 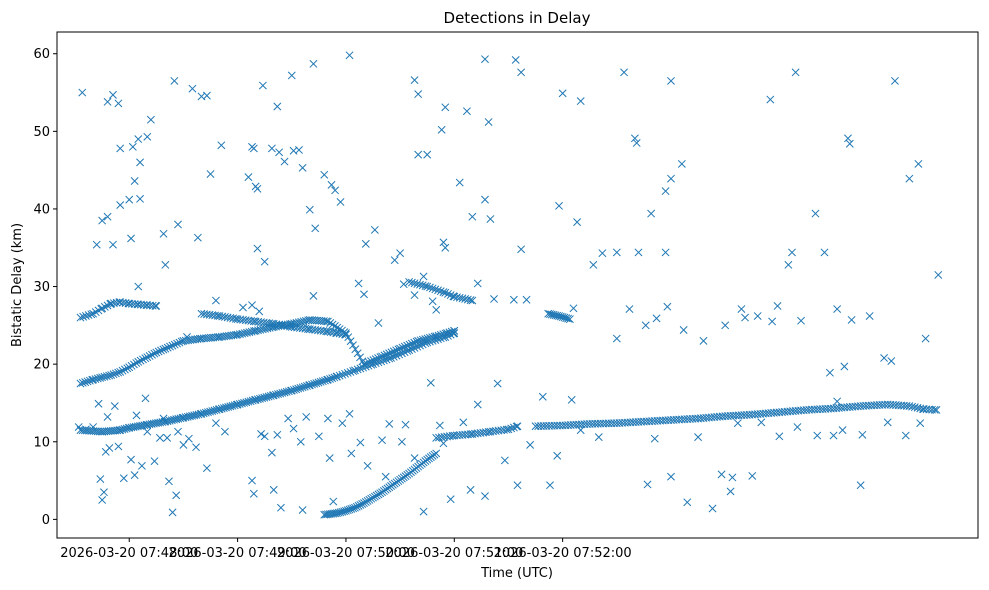 What do you see at coordinates (41, 365) in the screenshot?
I see `y-tick-label: 20` at bounding box center [41, 365].